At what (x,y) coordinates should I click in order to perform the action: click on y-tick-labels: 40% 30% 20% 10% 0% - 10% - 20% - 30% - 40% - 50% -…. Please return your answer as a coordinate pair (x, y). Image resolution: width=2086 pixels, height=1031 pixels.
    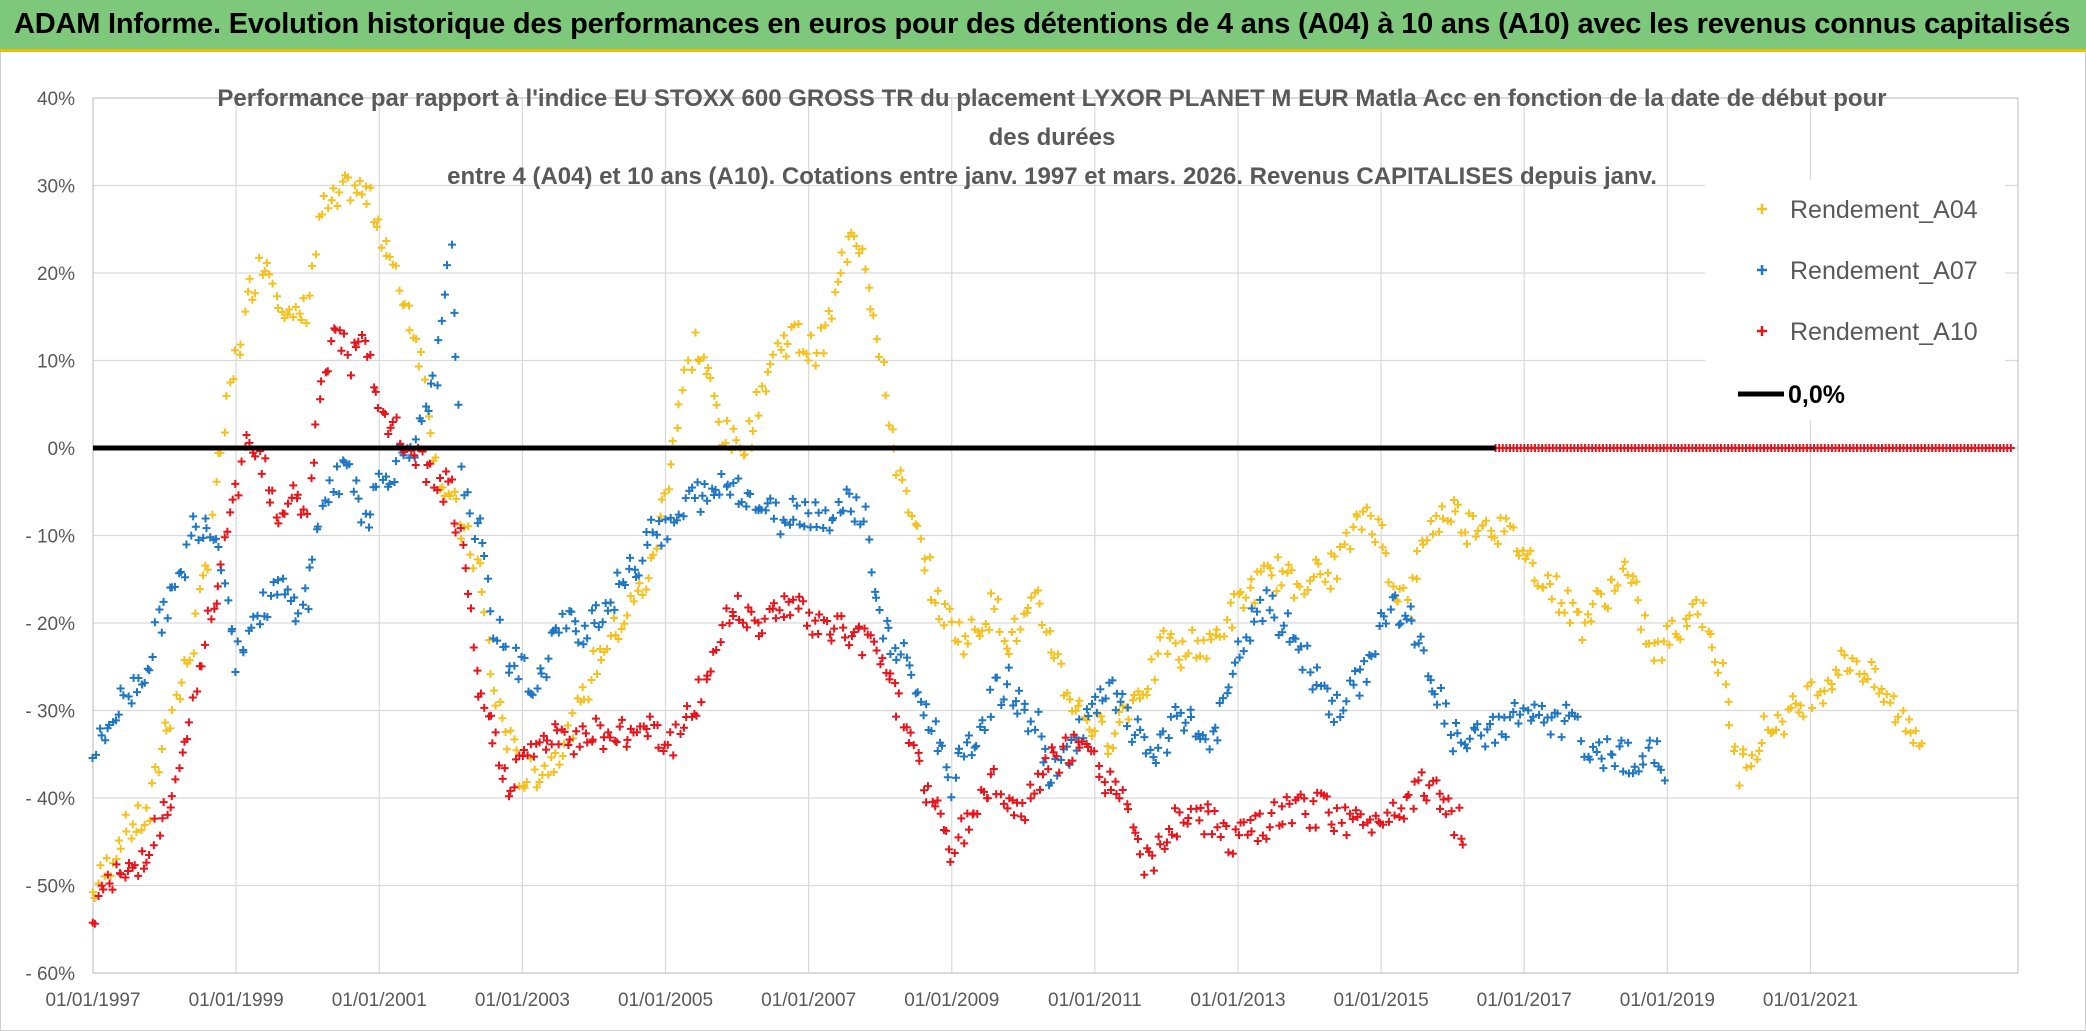
    Looking at the image, I should click on (50, 537).